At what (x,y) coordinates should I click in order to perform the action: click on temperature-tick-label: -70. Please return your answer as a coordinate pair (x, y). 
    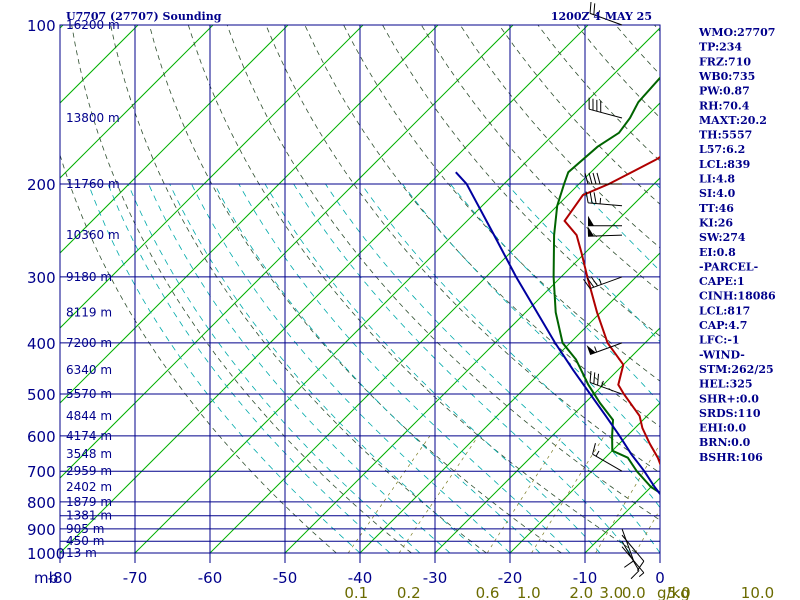
    Looking at the image, I should click on (135, 578).